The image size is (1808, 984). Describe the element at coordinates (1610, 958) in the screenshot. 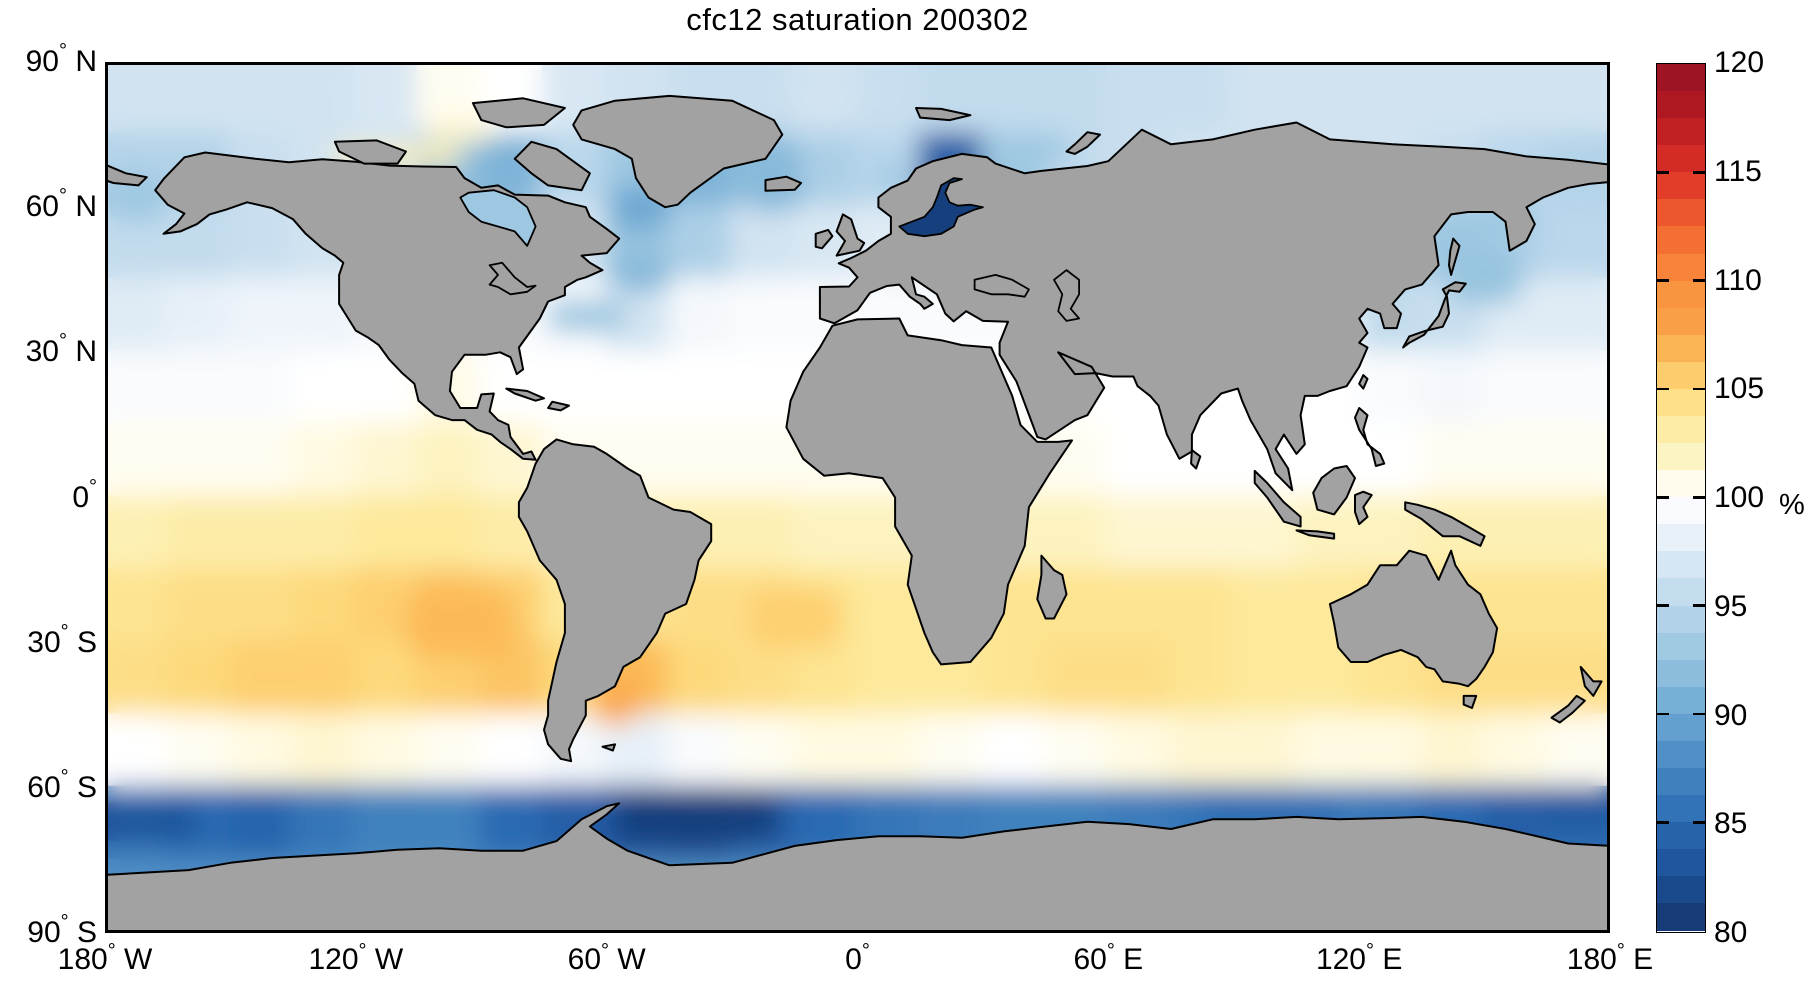

I see `lon-tick-label: 180° E` at that location.